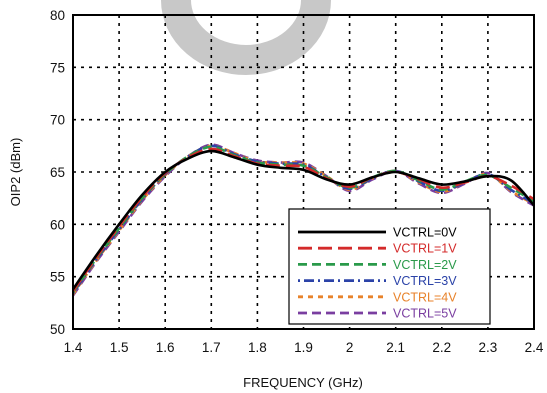 This screenshot has width=547, height=393. I want to click on x-tick-label: 1.6, so click(165, 347).